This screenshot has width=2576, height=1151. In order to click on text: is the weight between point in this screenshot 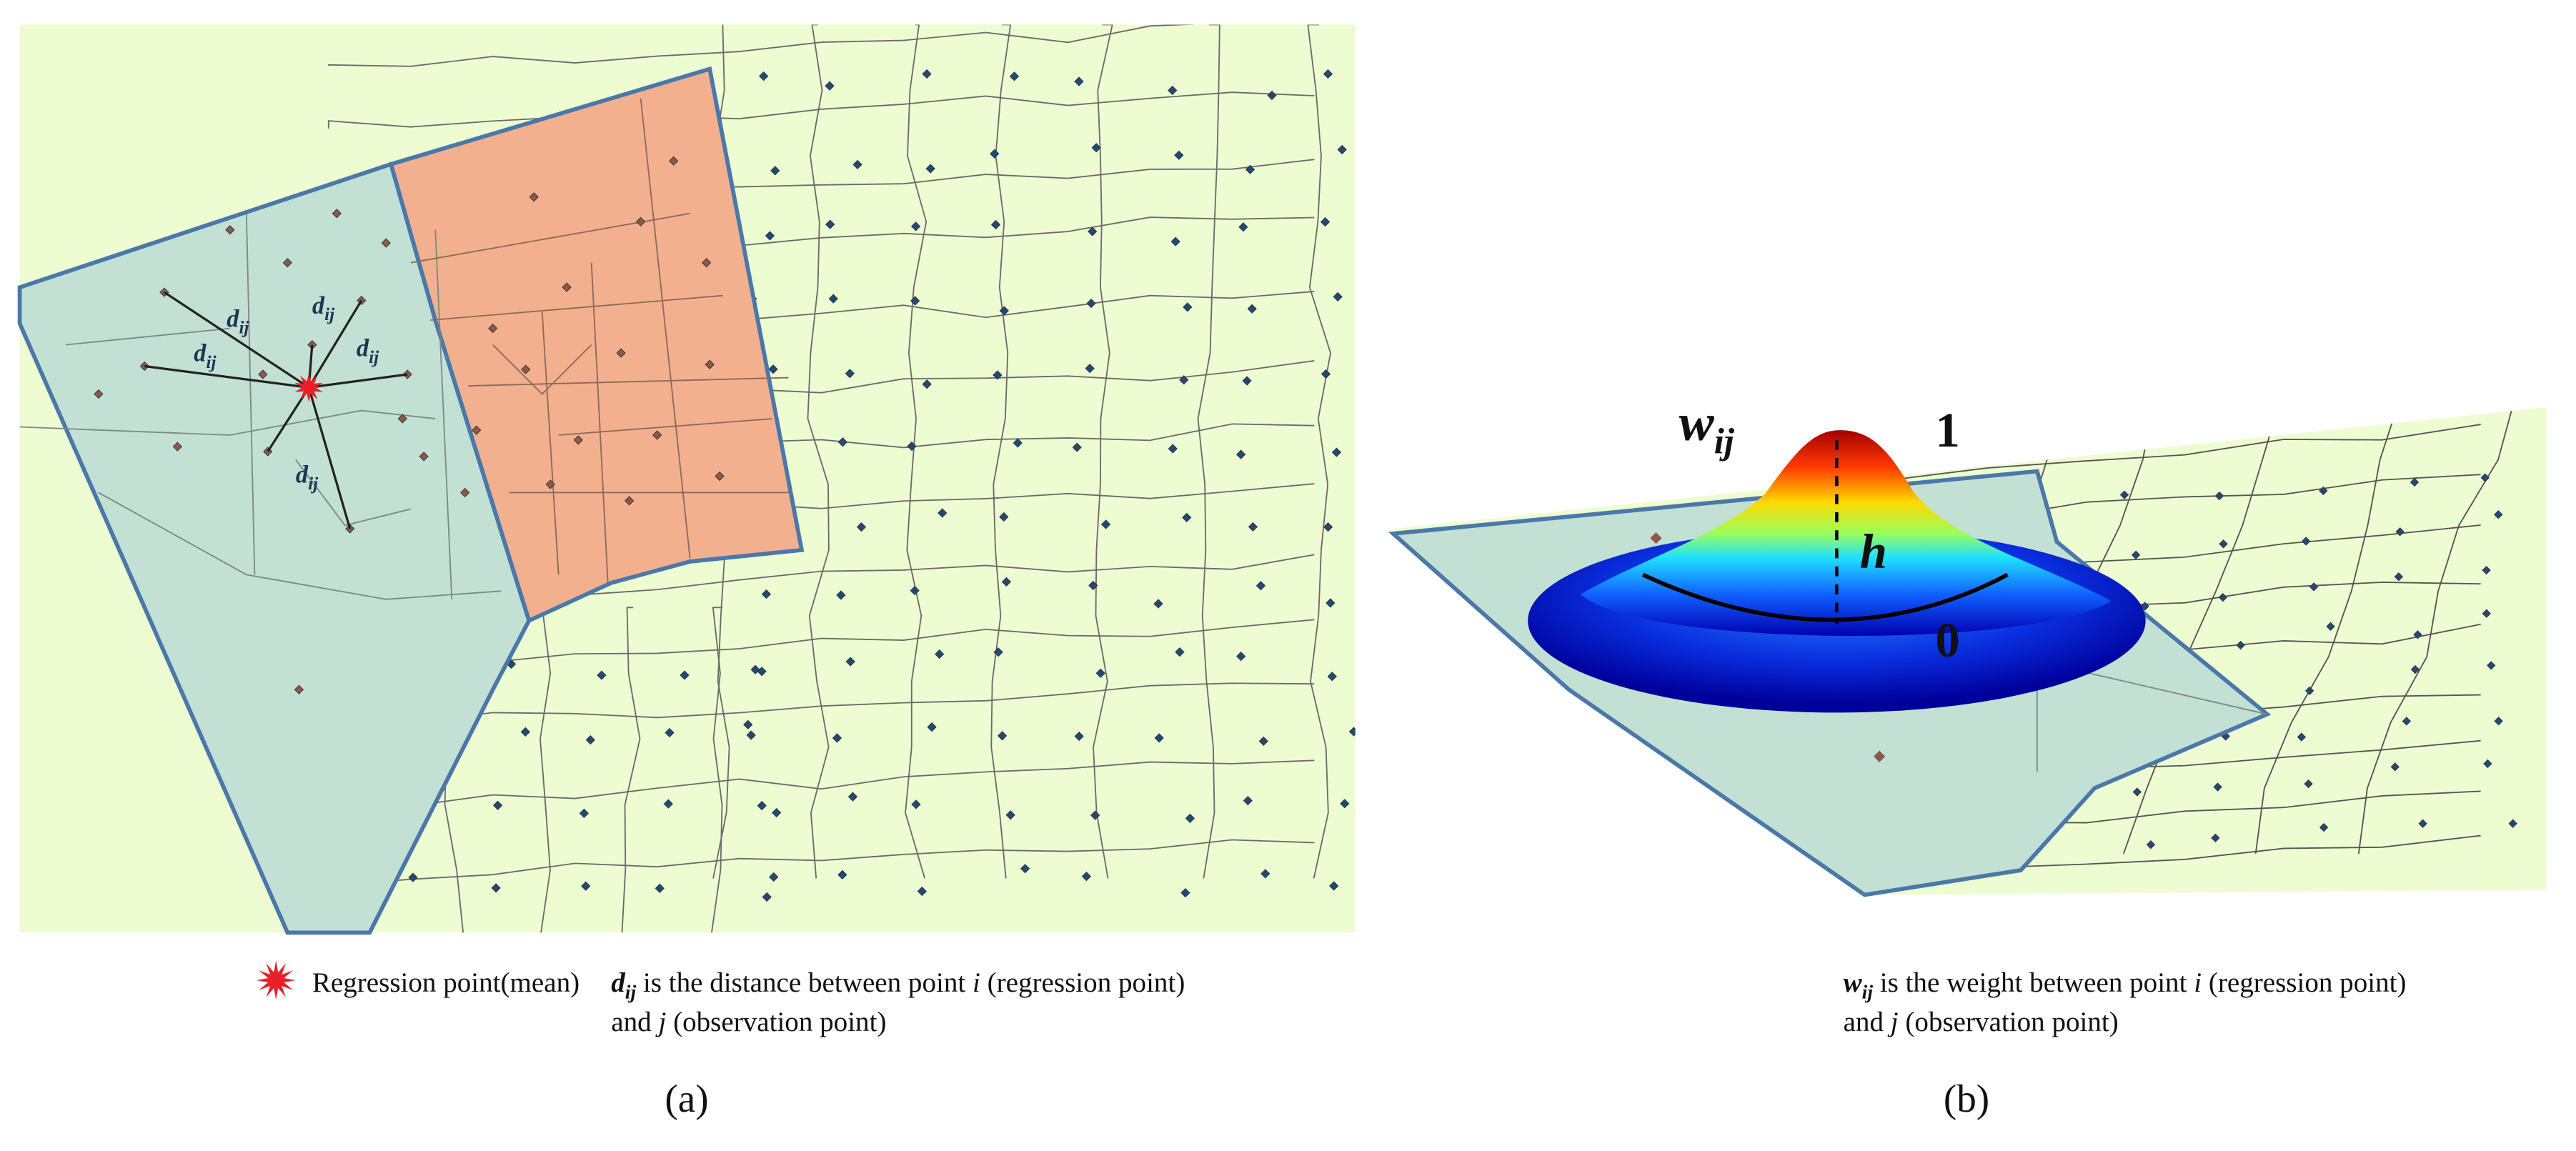, I will do `click(2033, 982)`.